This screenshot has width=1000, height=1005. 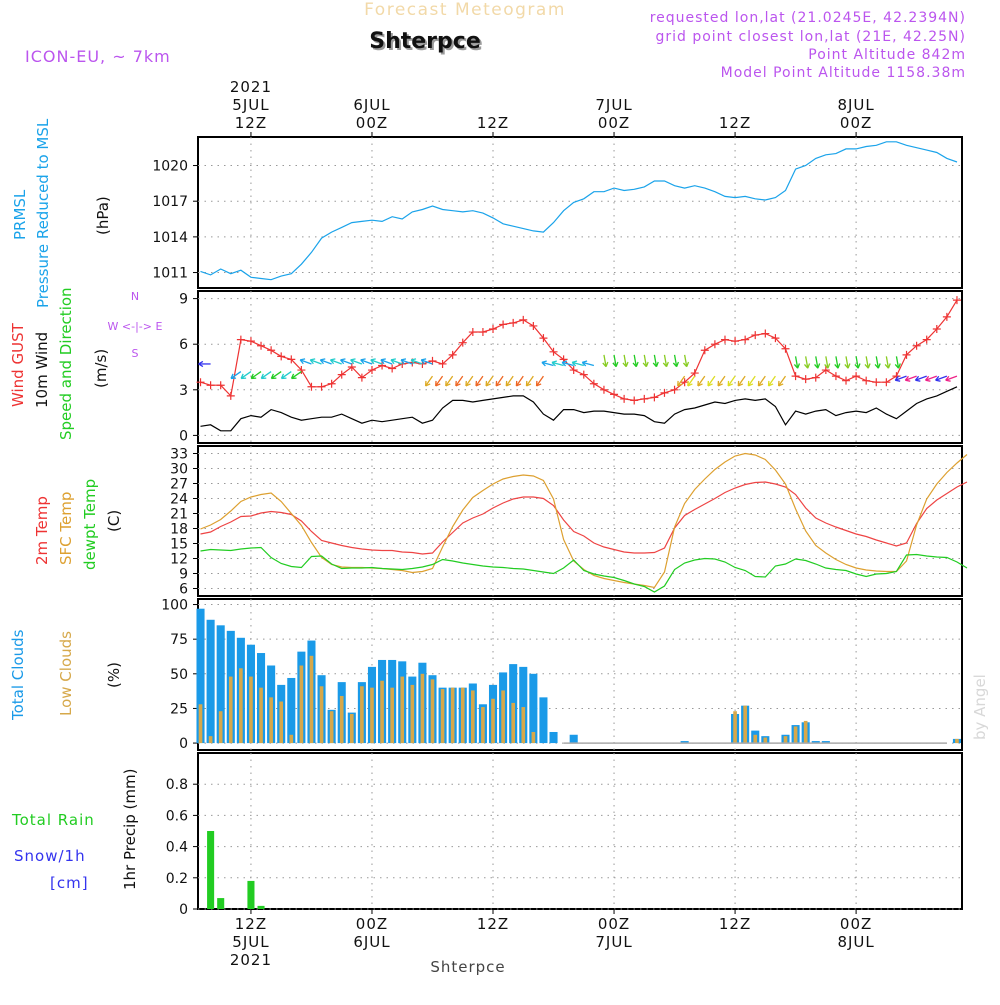 What do you see at coordinates (562, 675) in the screenshot?
I see `clouds-panel: 0 25 50 75 100` at bounding box center [562, 675].